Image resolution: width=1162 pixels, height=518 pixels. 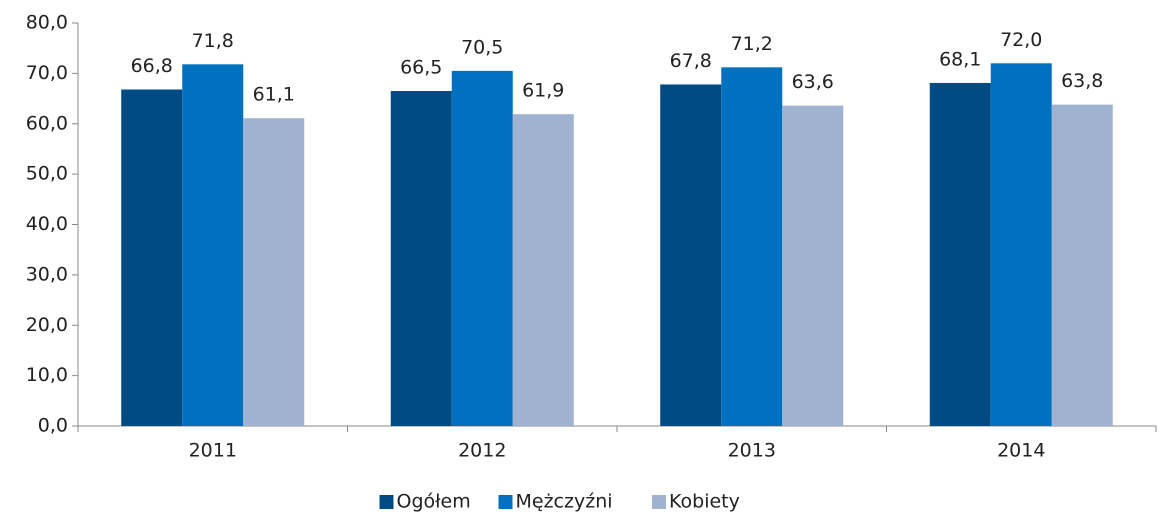 What do you see at coordinates (813, 82) in the screenshot?
I see `data-label: 63,6` at bounding box center [813, 82].